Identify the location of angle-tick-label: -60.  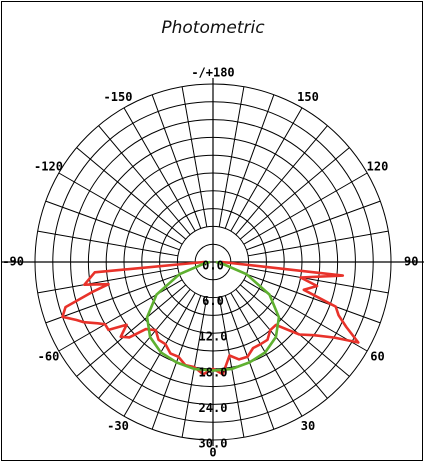
(49, 357).